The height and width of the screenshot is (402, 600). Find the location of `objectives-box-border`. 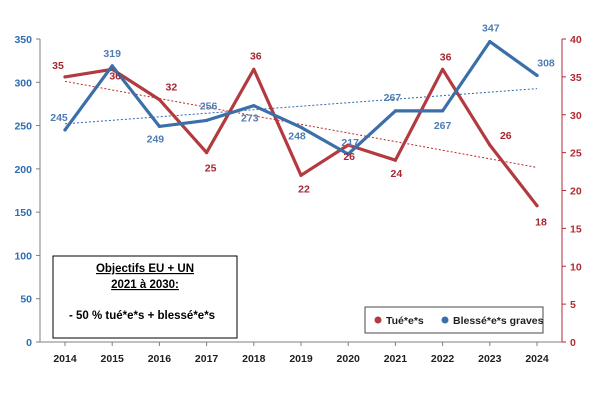

objectives-box-border is located at coordinates (145, 297).